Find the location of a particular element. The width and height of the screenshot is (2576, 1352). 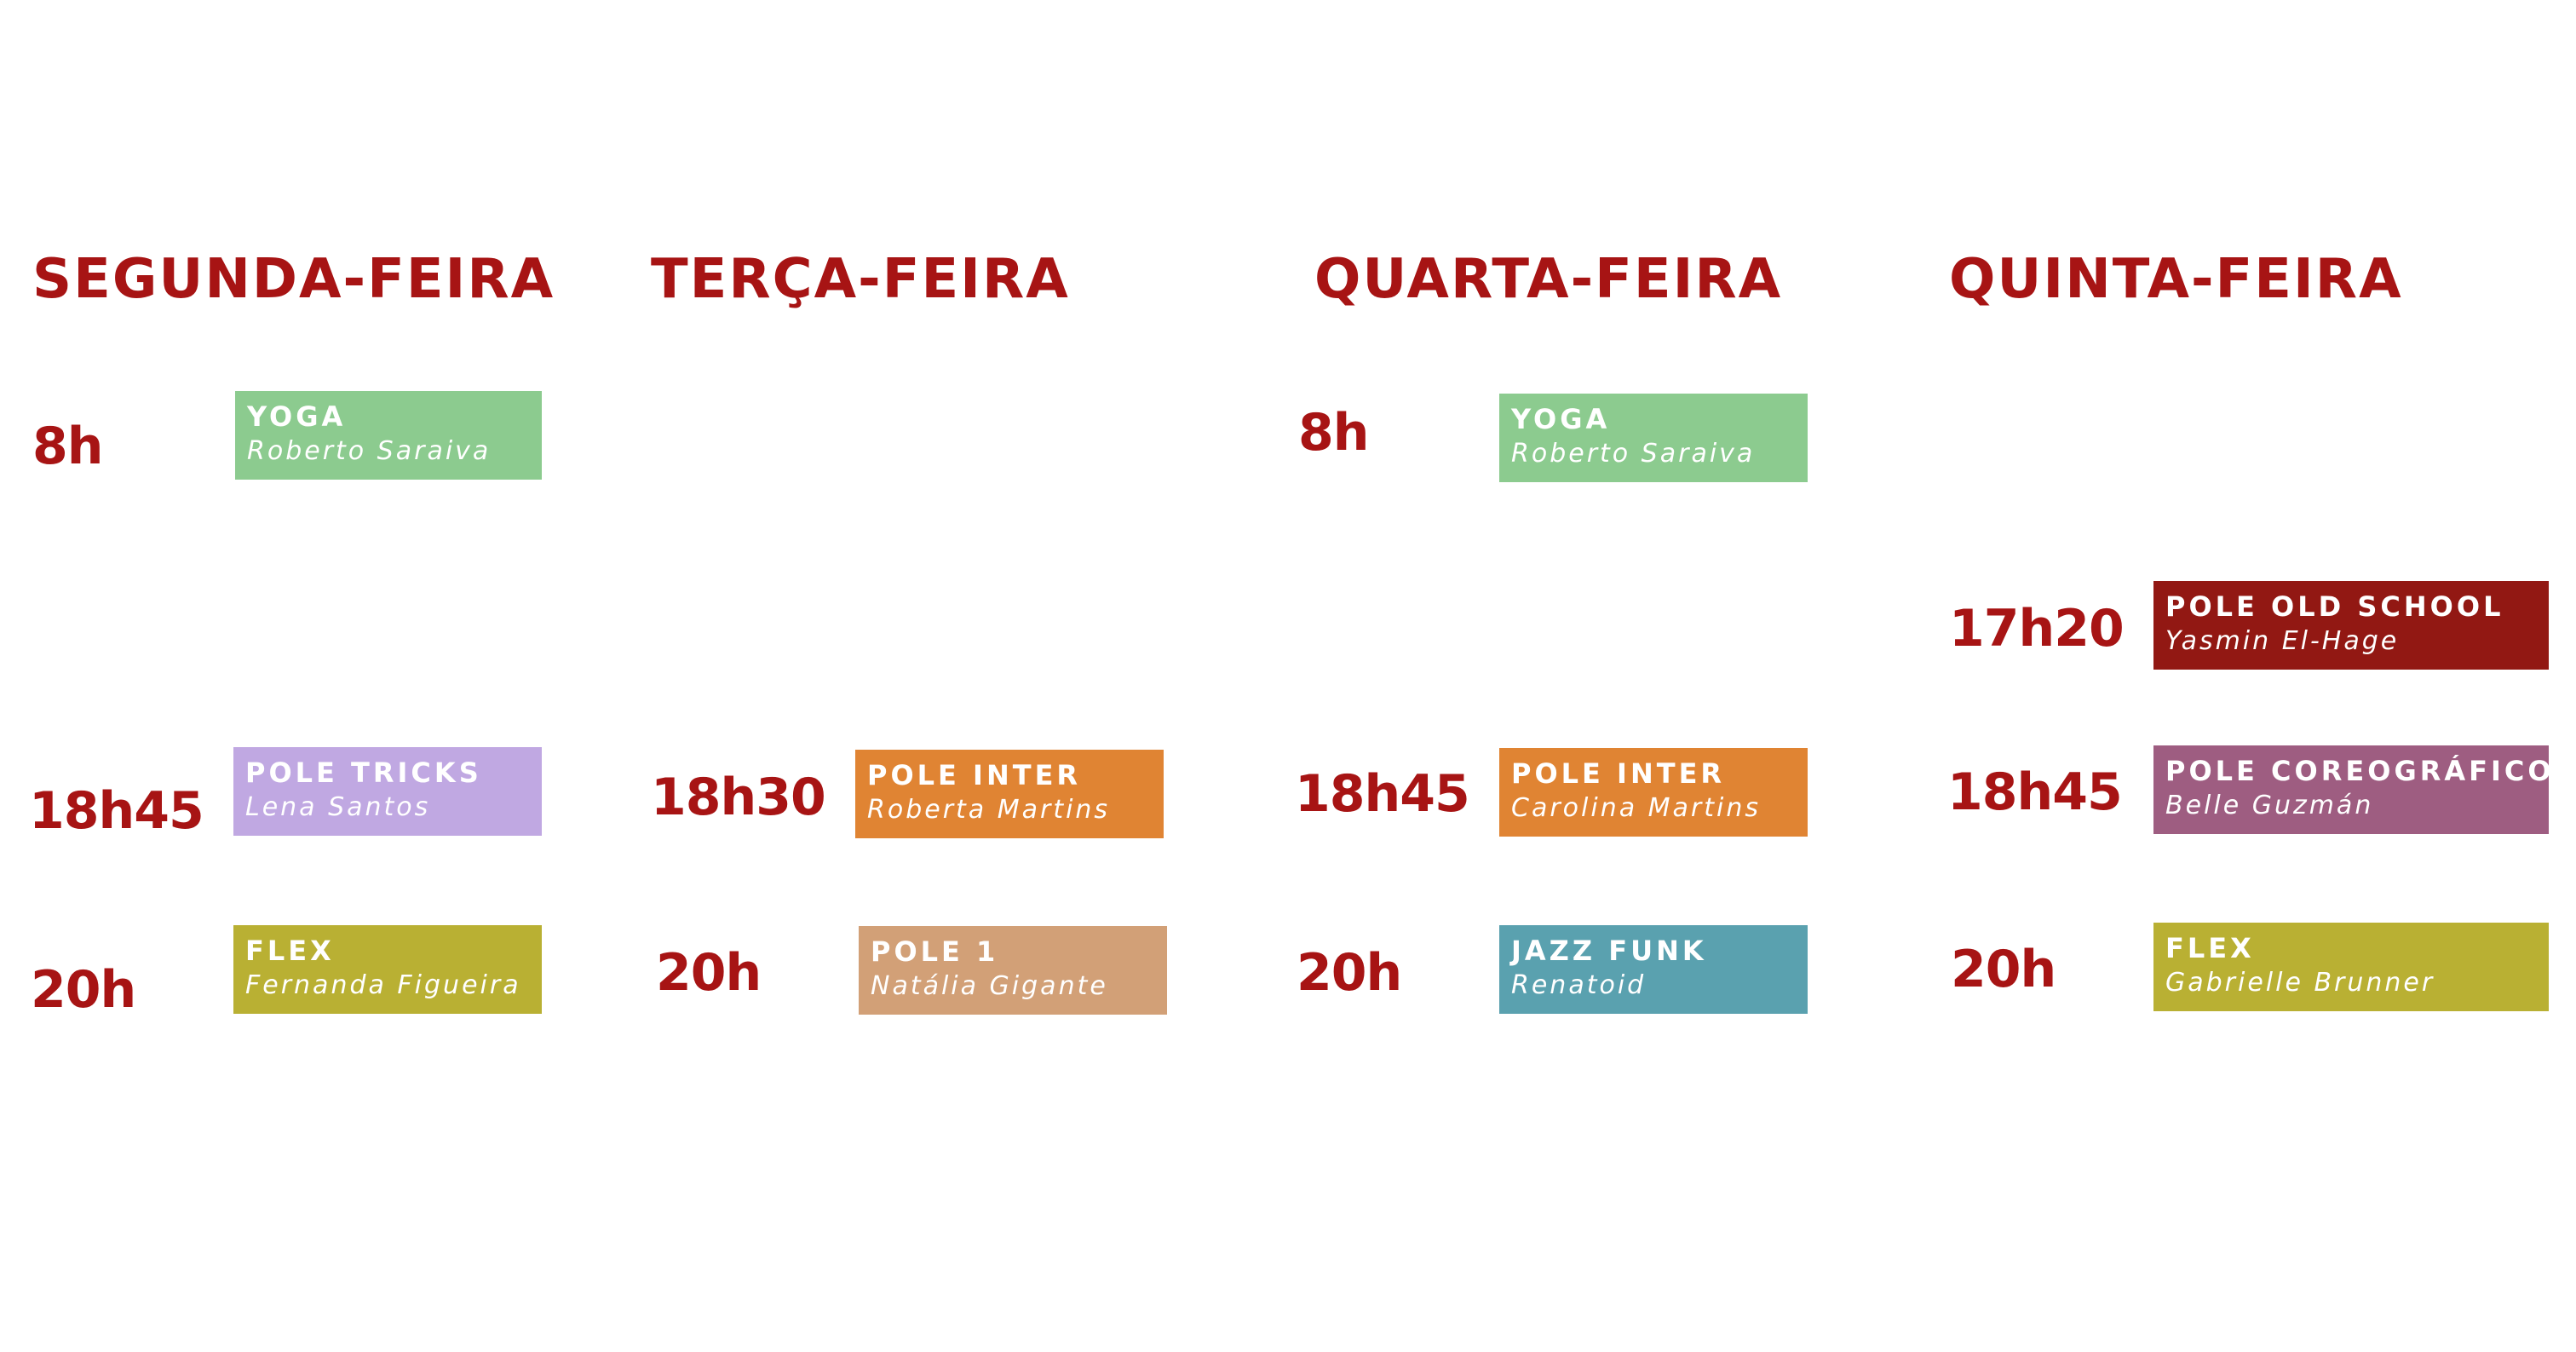

teacher-name: Fernanda Figueira is located at coordinates (383, 985).